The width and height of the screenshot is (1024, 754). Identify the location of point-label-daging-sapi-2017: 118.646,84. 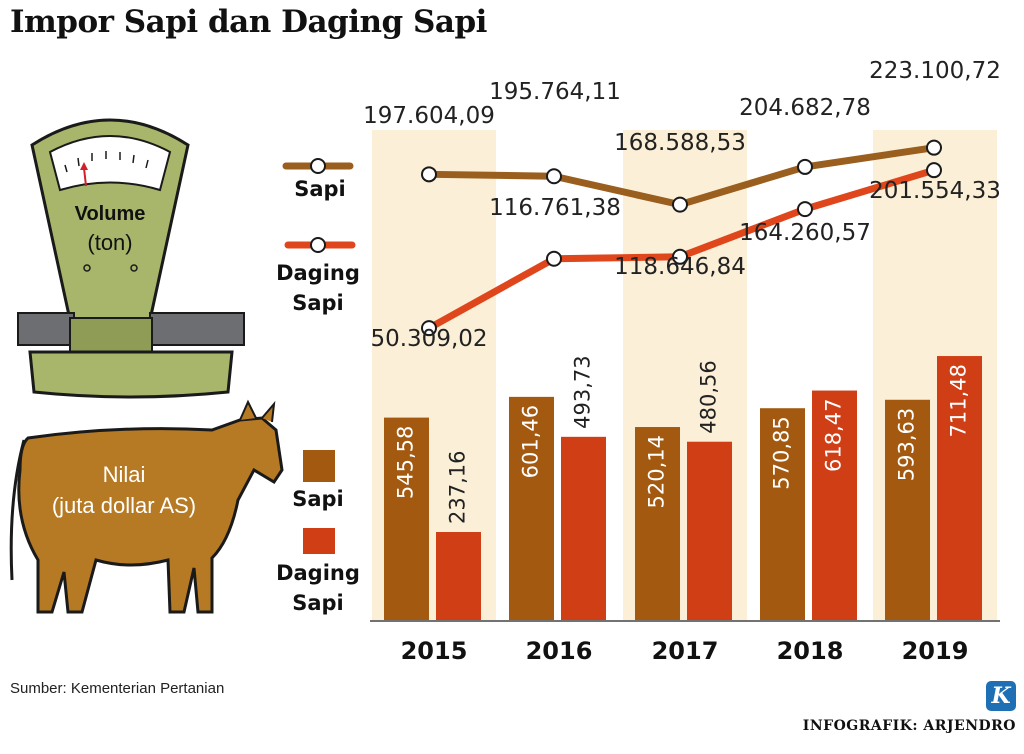
(680, 267).